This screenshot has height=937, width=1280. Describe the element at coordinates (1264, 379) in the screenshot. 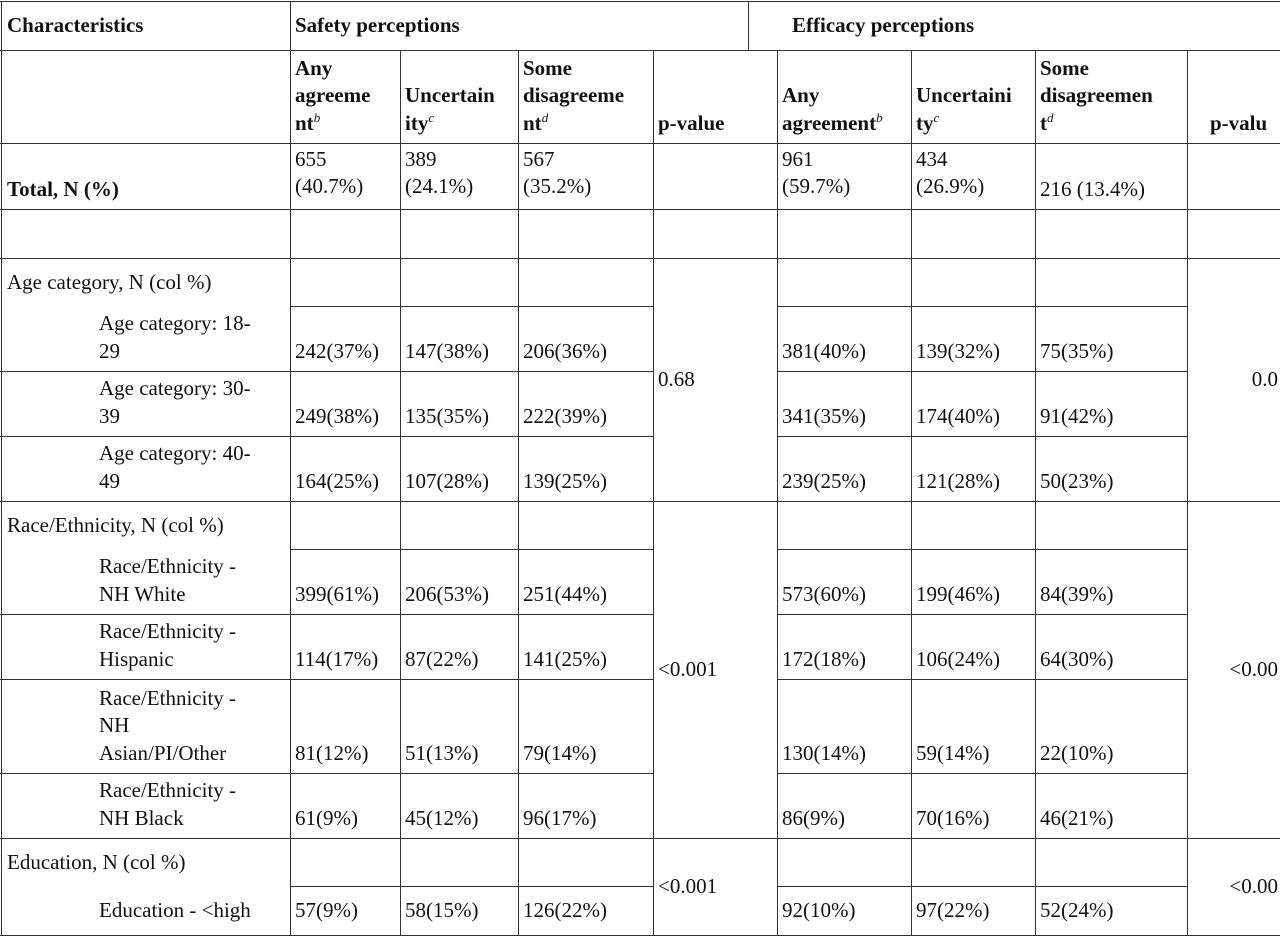

I see `age-p-value-efficacy: 0.0` at that location.